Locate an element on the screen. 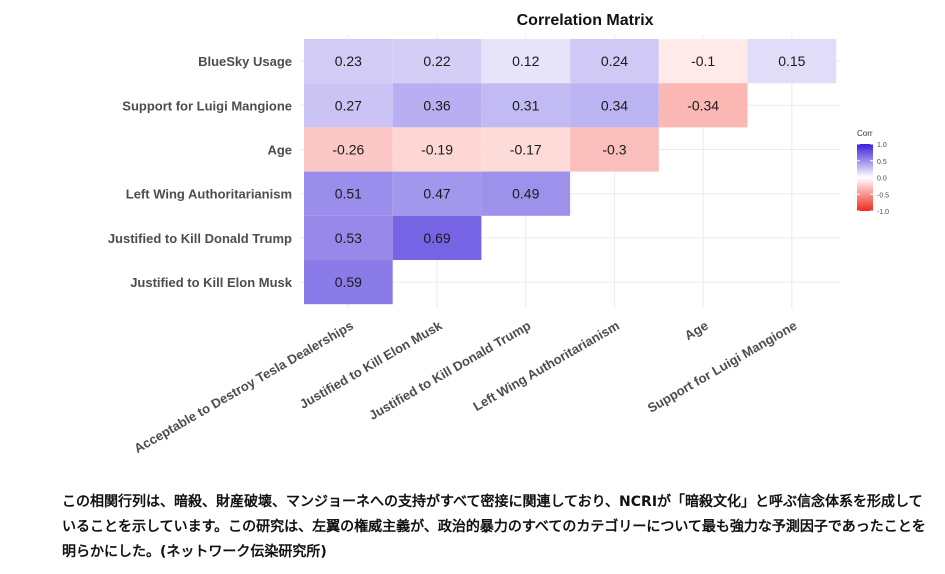  column-label: Support for Luigi Mangione is located at coordinates (722, 367).